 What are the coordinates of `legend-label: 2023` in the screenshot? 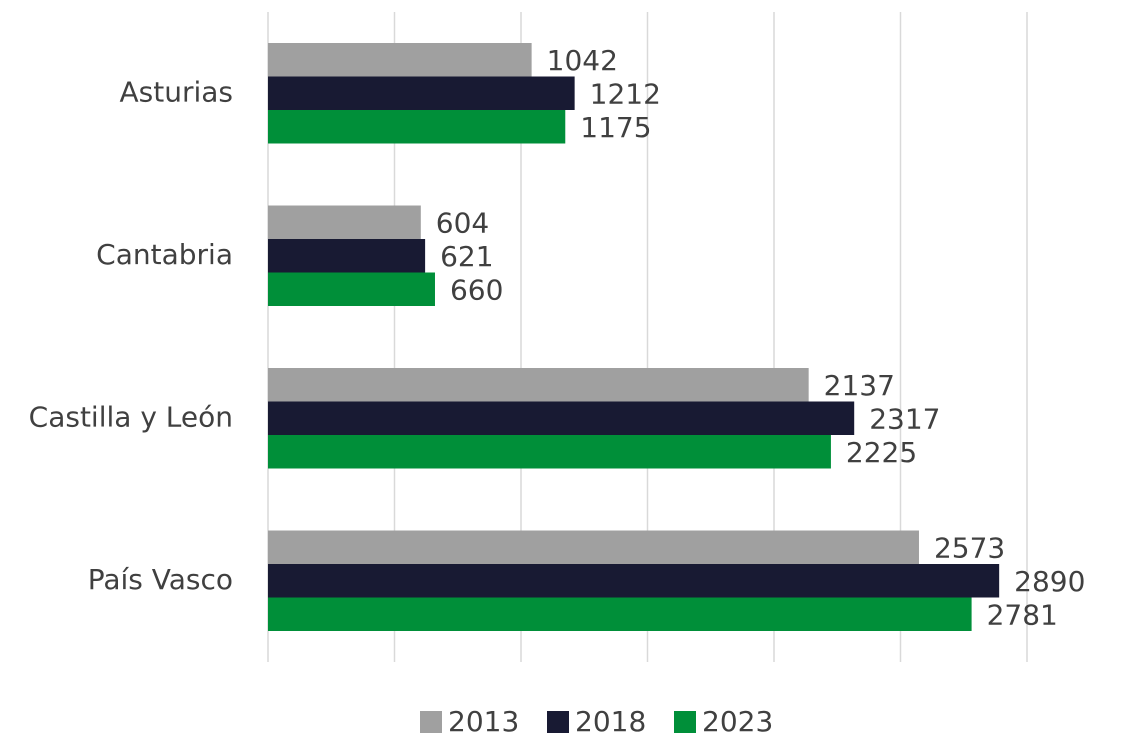 It's located at (737, 720).